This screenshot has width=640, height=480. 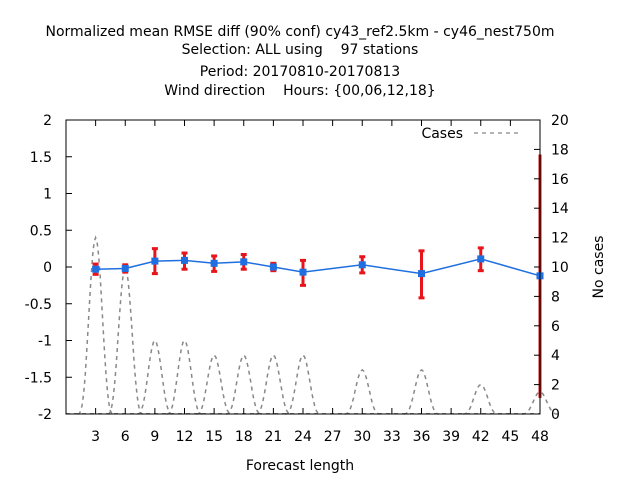 I want to click on x-tick-label: 15, so click(x=214, y=437).